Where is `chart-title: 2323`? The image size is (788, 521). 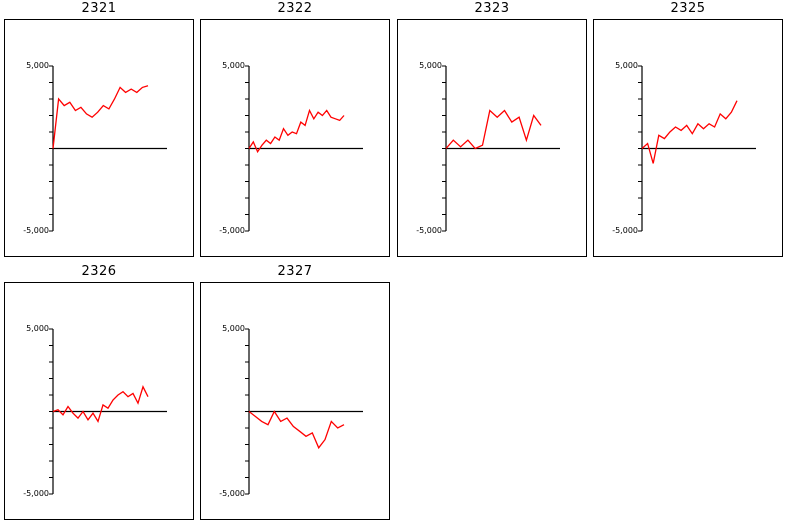 chart-title: 2323 is located at coordinates (492, 8).